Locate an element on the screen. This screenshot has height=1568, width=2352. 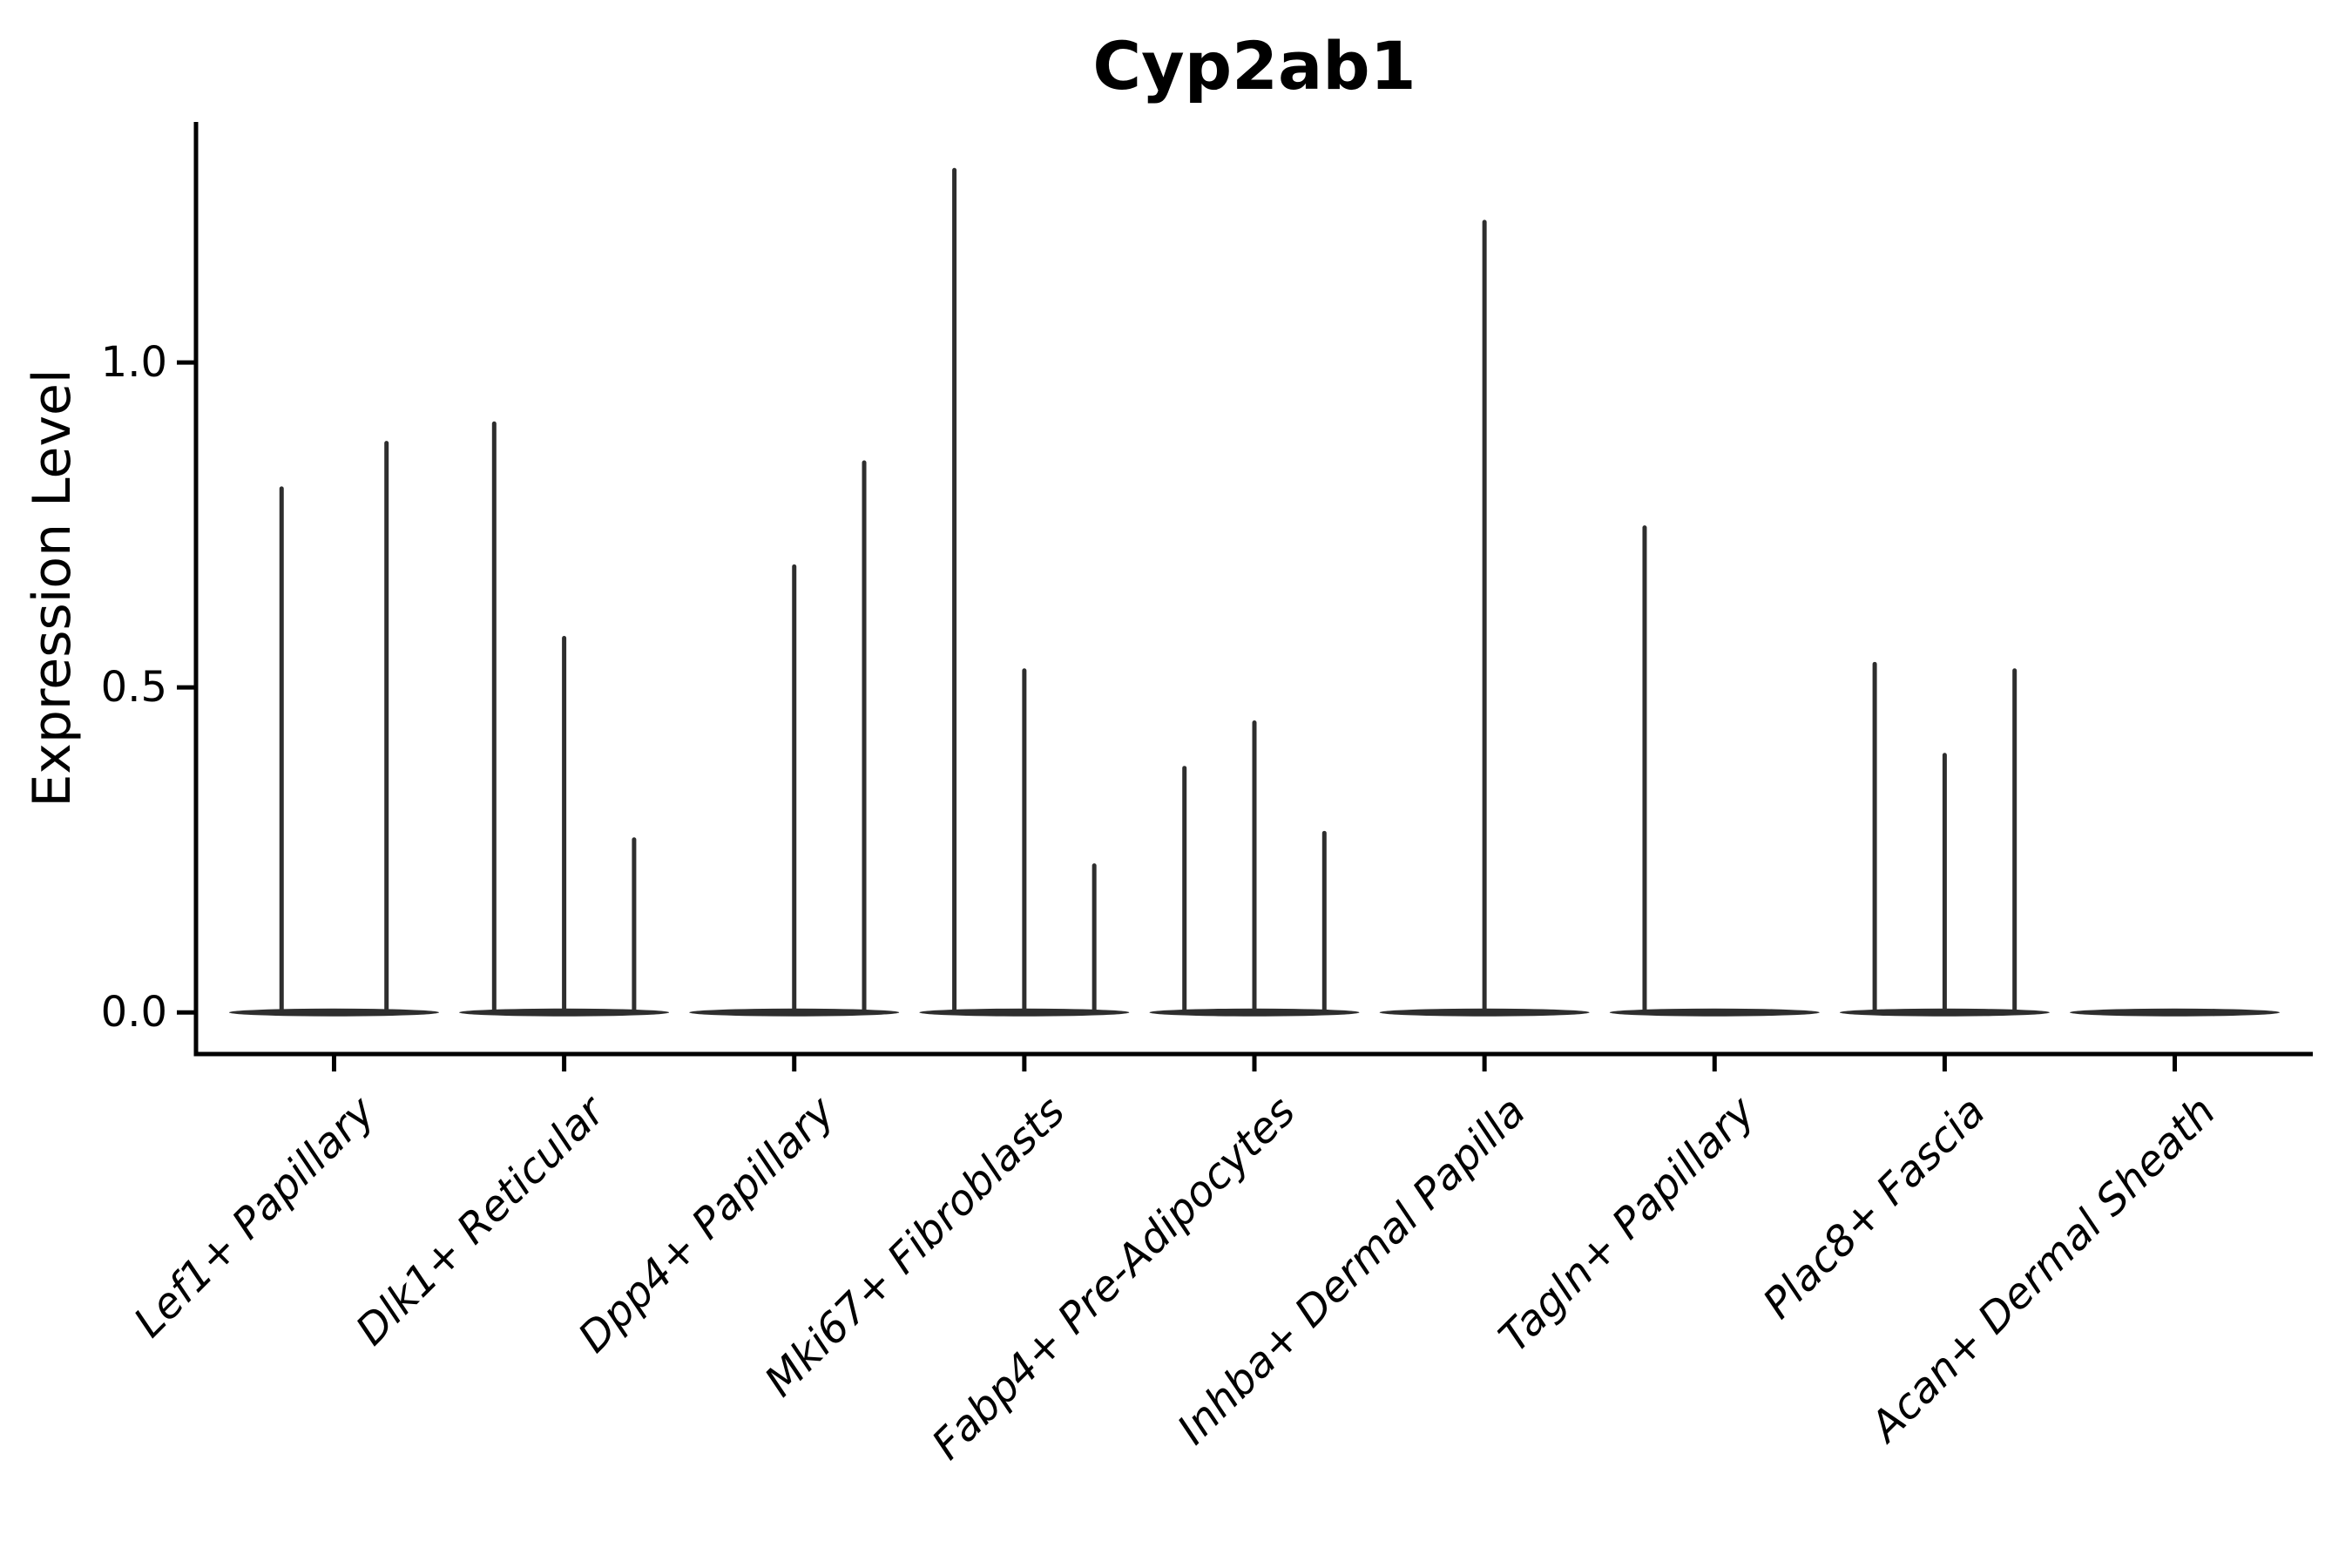
y-tick-label: 0.0 is located at coordinates (134, 1013).